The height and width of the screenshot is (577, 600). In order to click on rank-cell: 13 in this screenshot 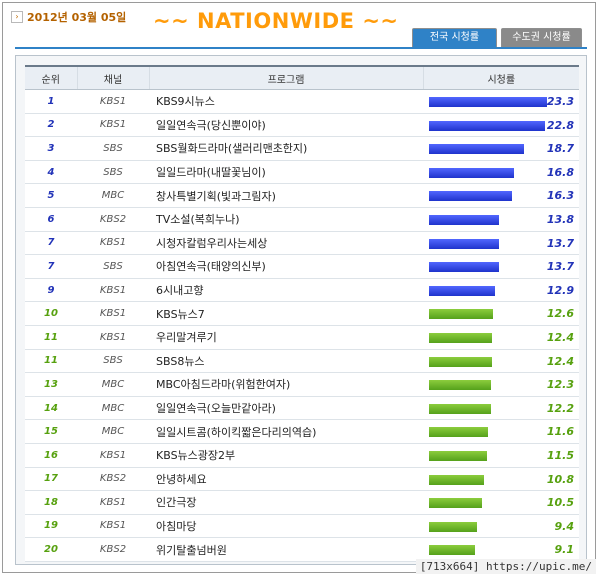, I will do `click(51, 384)`.